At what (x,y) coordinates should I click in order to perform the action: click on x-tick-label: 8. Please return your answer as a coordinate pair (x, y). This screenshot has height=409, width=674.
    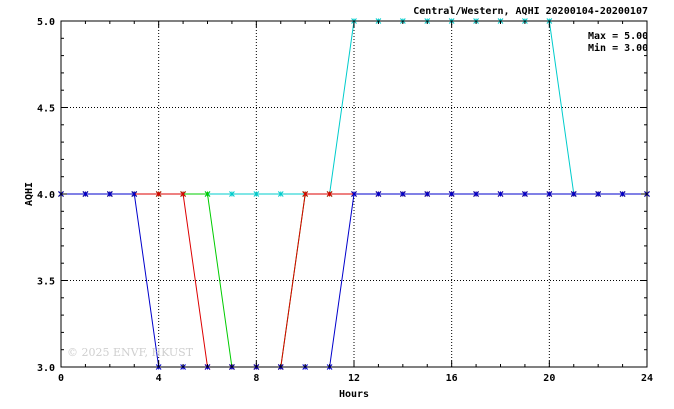
    Looking at the image, I should click on (256, 378).